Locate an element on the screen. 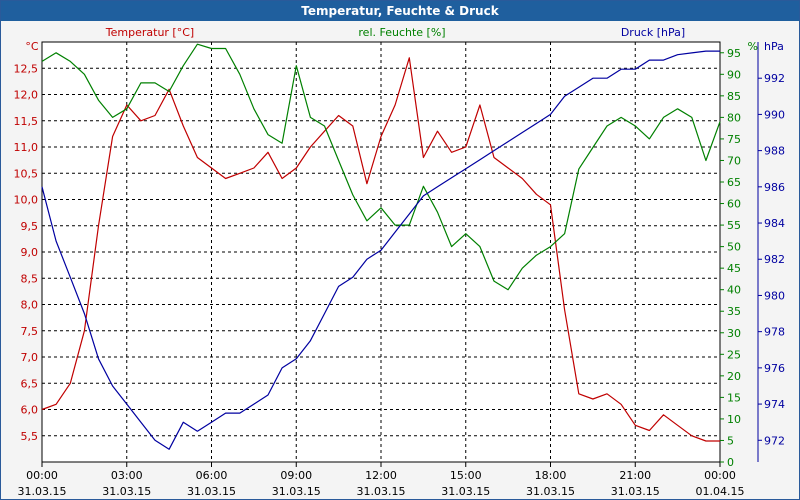 The width and height of the screenshot is (800, 500). humidity-tick-label: 95 is located at coordinates (734, 53).